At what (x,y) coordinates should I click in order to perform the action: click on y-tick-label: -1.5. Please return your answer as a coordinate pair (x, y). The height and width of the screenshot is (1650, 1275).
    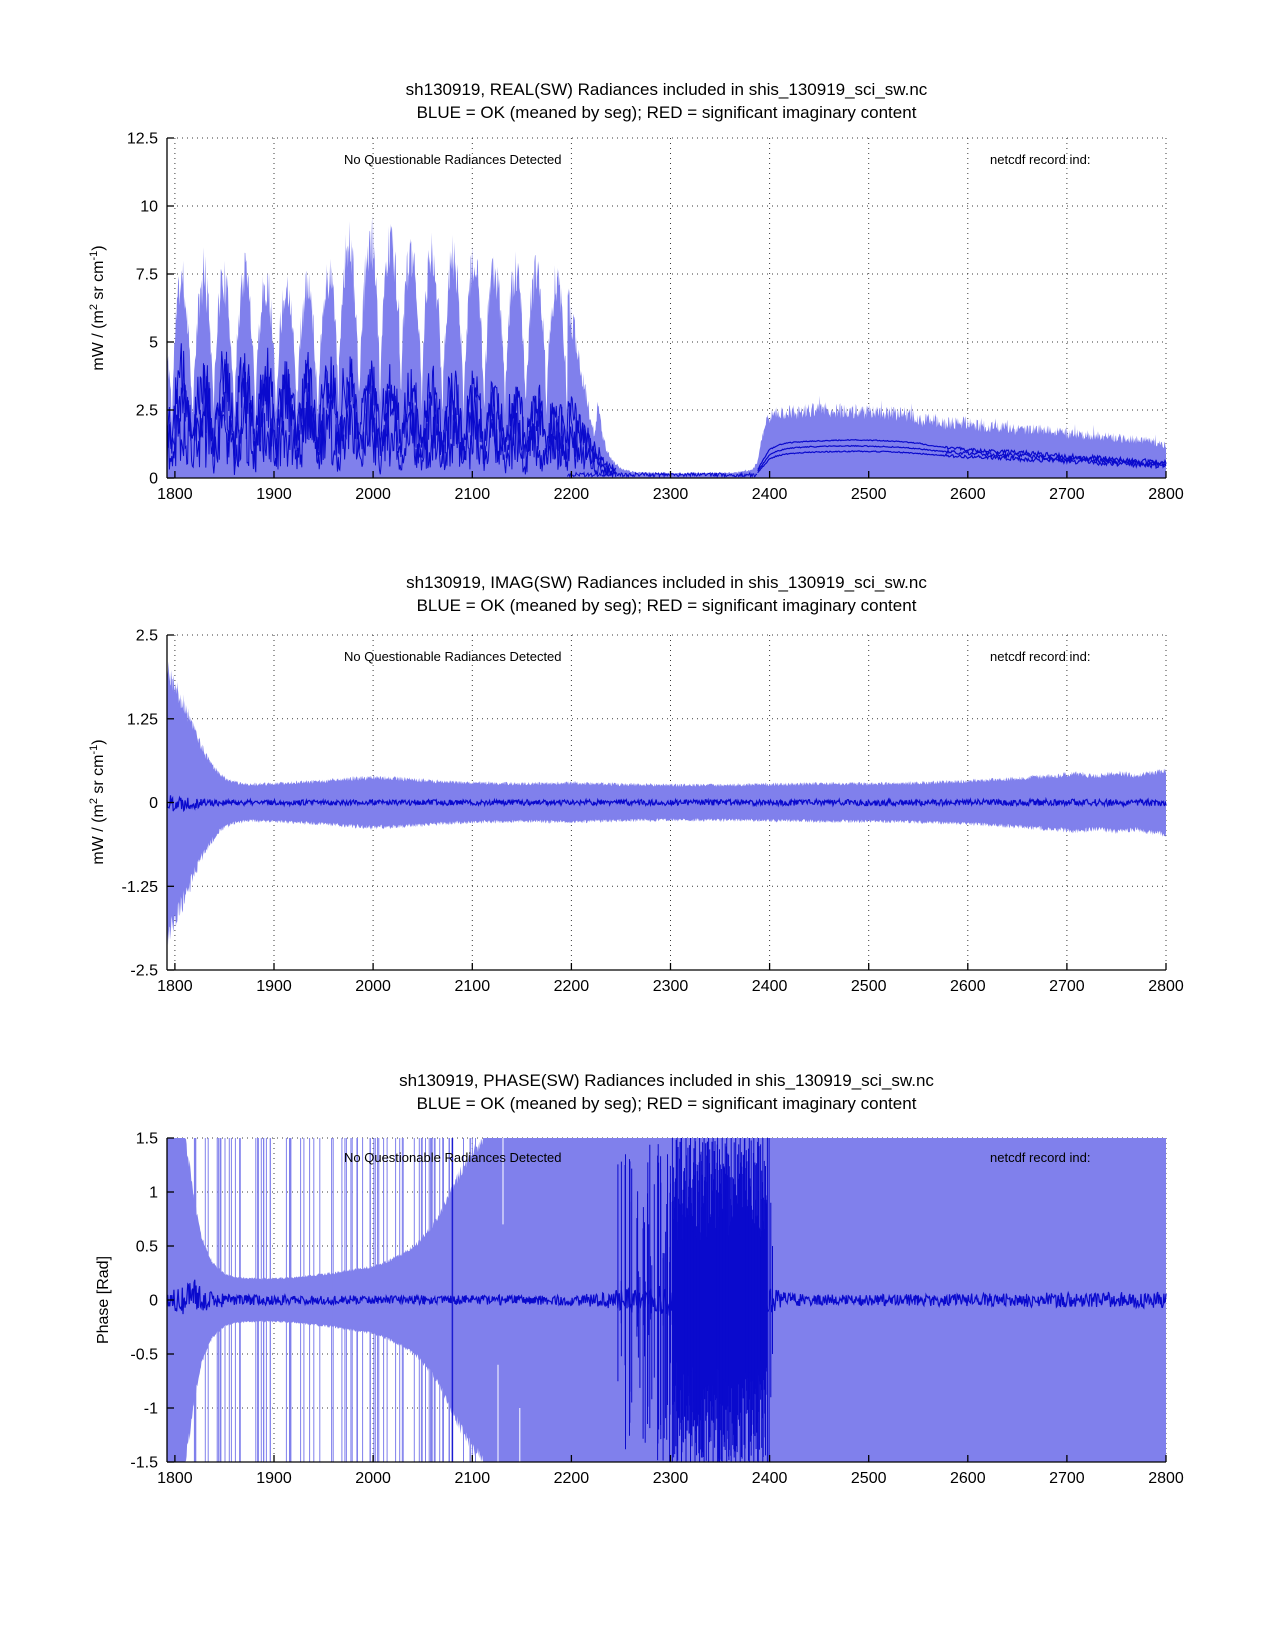
    Looking at the image, I should click on (144, 1463).